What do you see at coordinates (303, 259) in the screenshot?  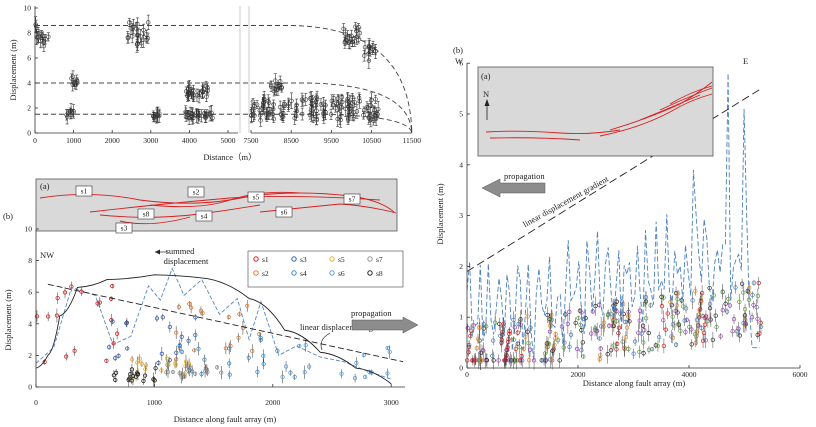 I see `legend-label: s3` at bounding box center [303, 259].